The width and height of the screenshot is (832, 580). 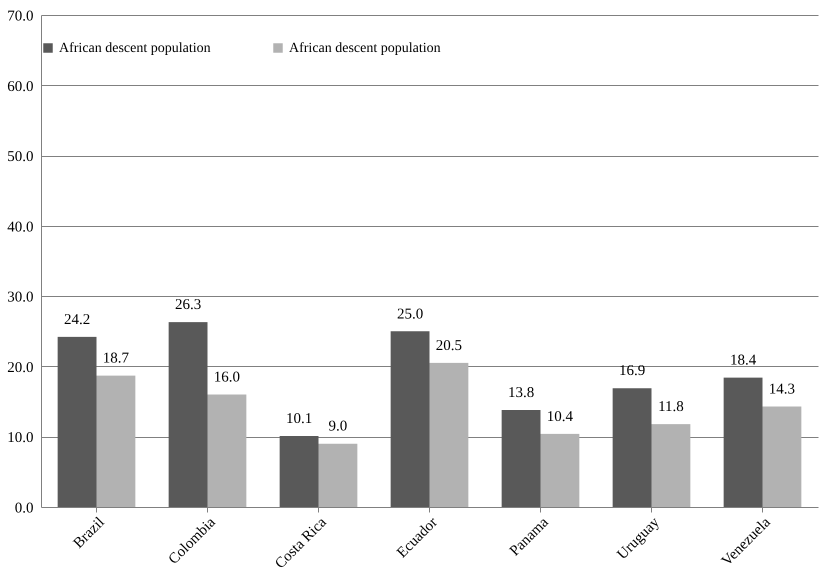 What do you see at coordinates (20, 86) in the screenshot?
I see `y-tick-label: 60.0` at bounding box center [20, 86].